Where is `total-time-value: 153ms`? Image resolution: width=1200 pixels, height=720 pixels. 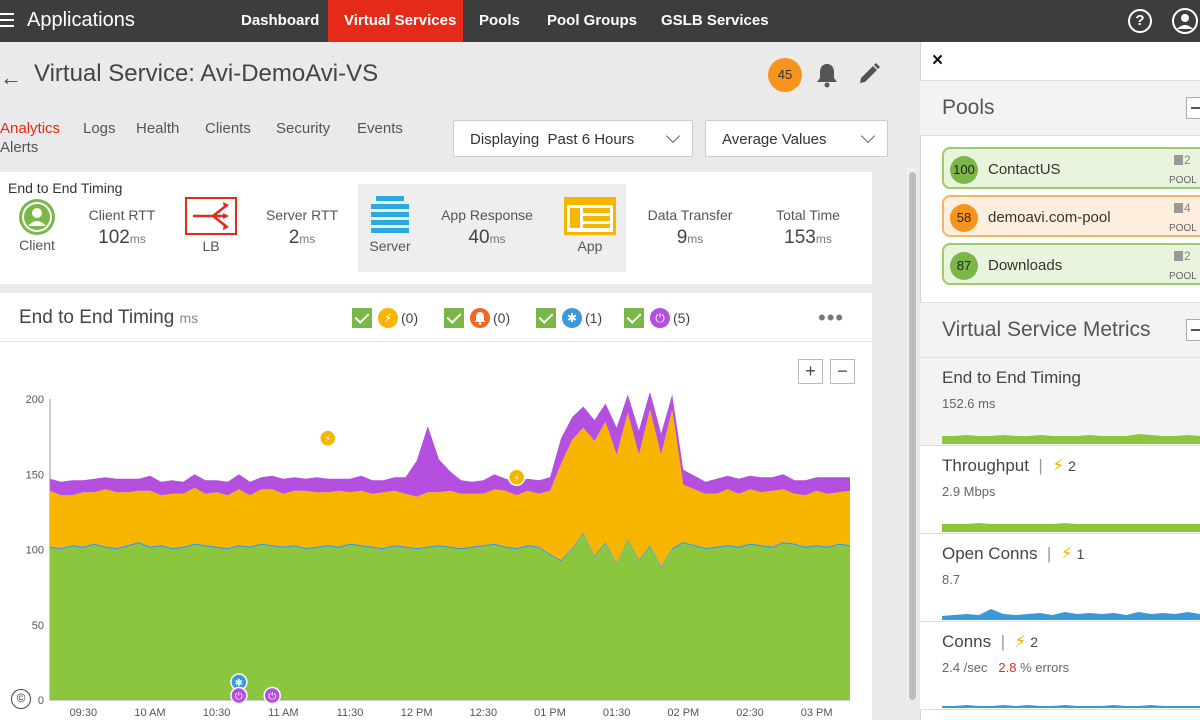 total-time-value: 153ms is located at coordinates (808, 237).